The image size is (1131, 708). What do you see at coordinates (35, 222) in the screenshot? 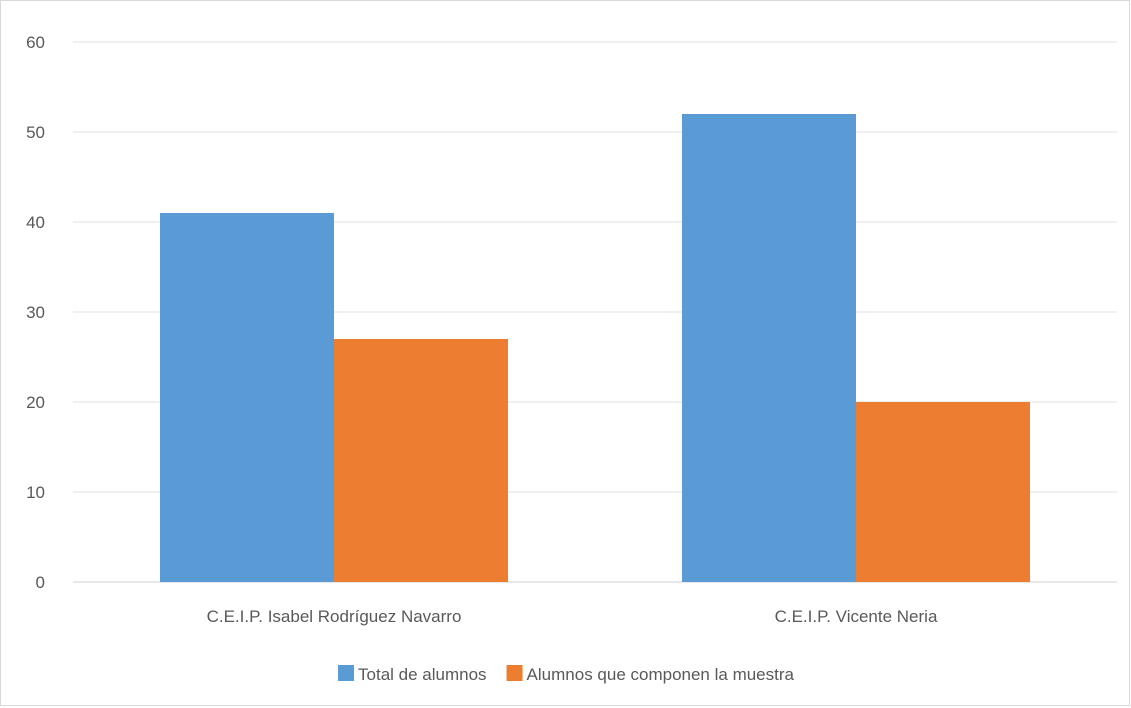
I see `y-tick-label: 40` at bounding box center [35, 222].